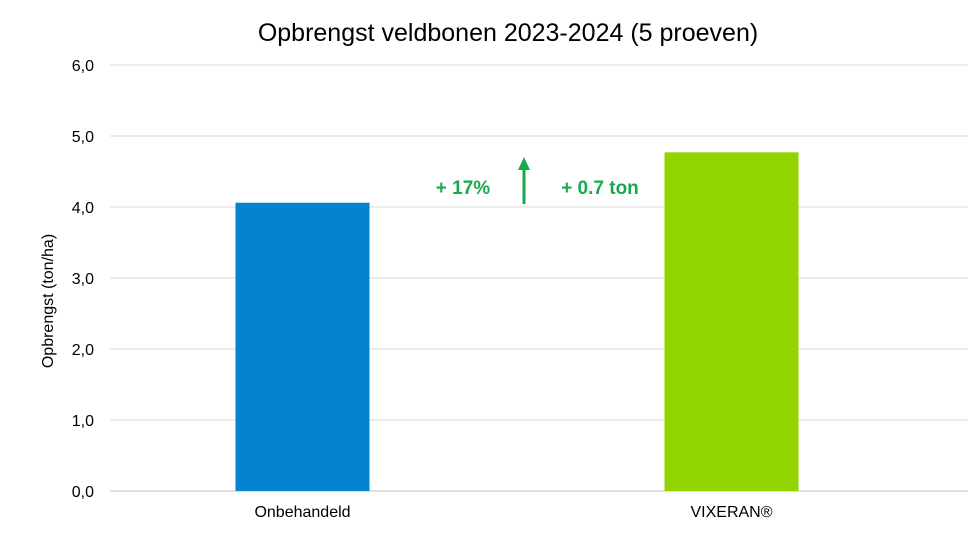 The image size is (978, 538). Describe the element at coordinates (83, 421) in the screenshot. I see `y-tick-label: 1,0` at that location.